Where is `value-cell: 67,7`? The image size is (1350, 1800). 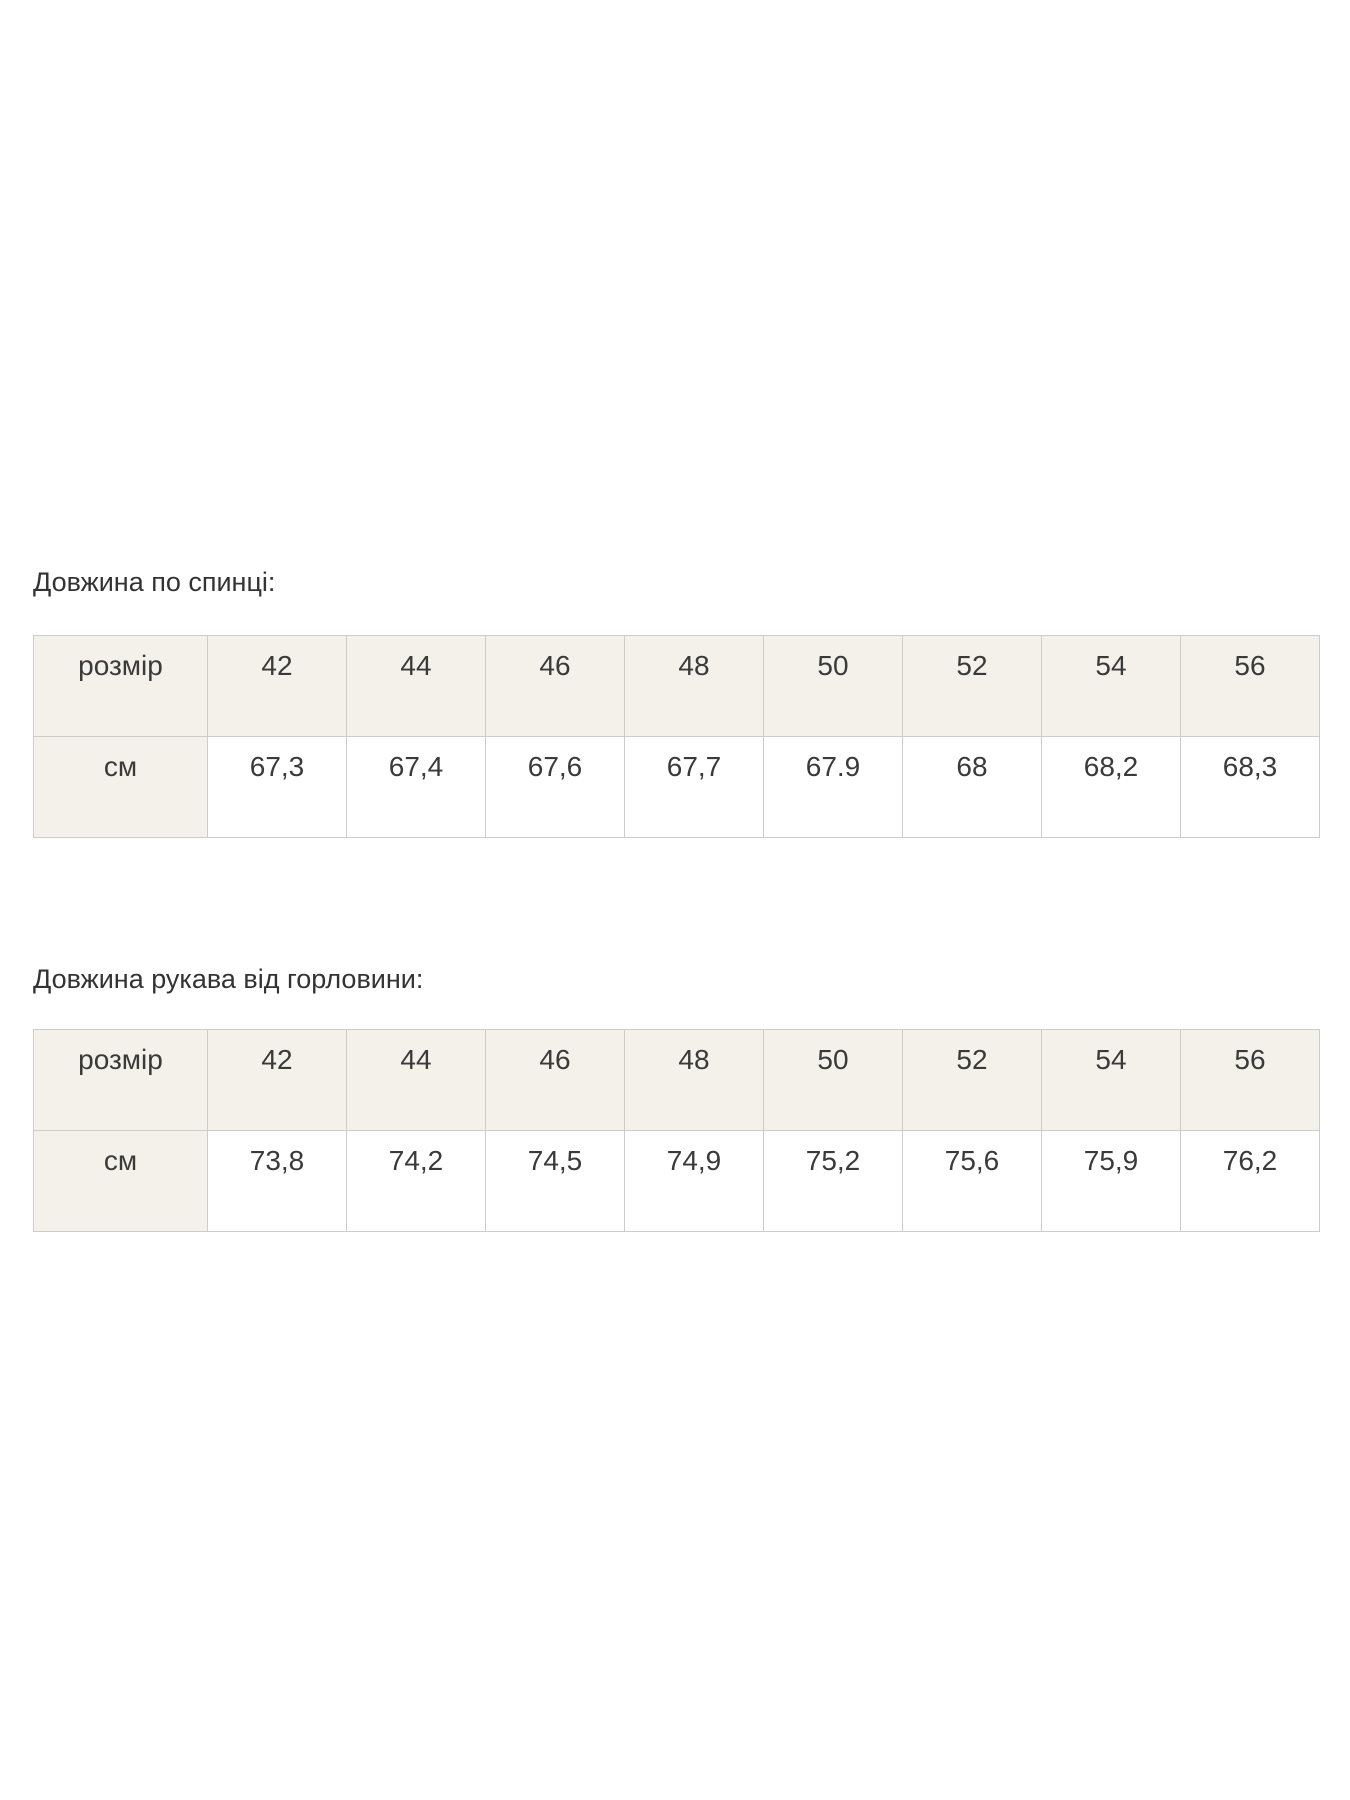 value-cell: 67,7 is located at coordinates (694, 787).